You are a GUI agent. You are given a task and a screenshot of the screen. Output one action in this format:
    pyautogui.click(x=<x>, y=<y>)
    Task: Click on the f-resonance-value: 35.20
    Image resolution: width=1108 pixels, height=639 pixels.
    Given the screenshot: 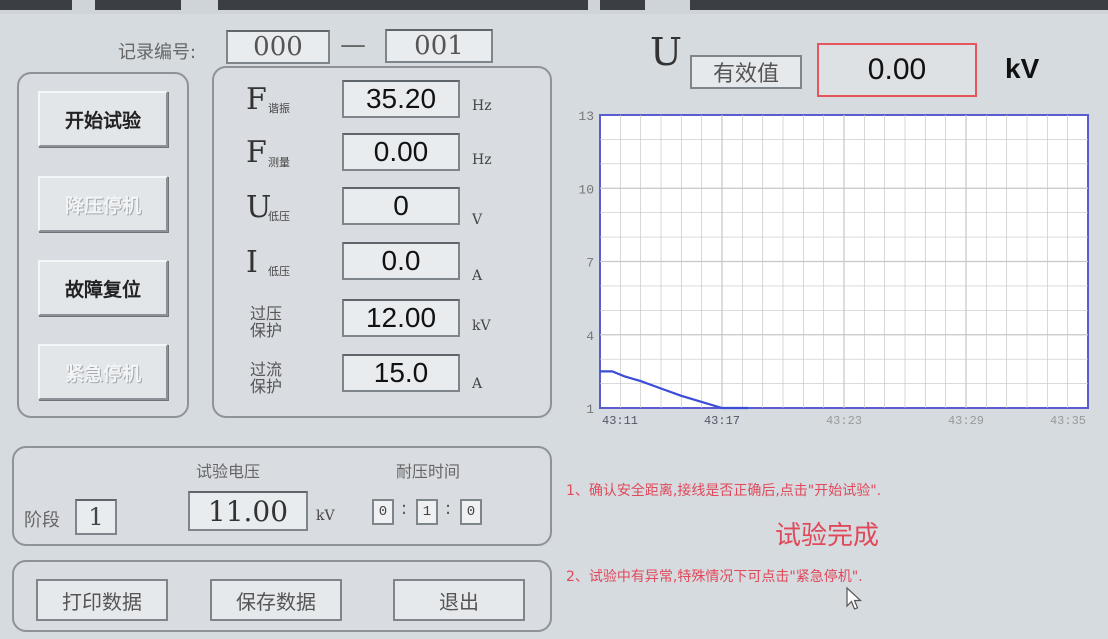 What is the action you would take?
    pyautogui.click(x=401, y=99)
    